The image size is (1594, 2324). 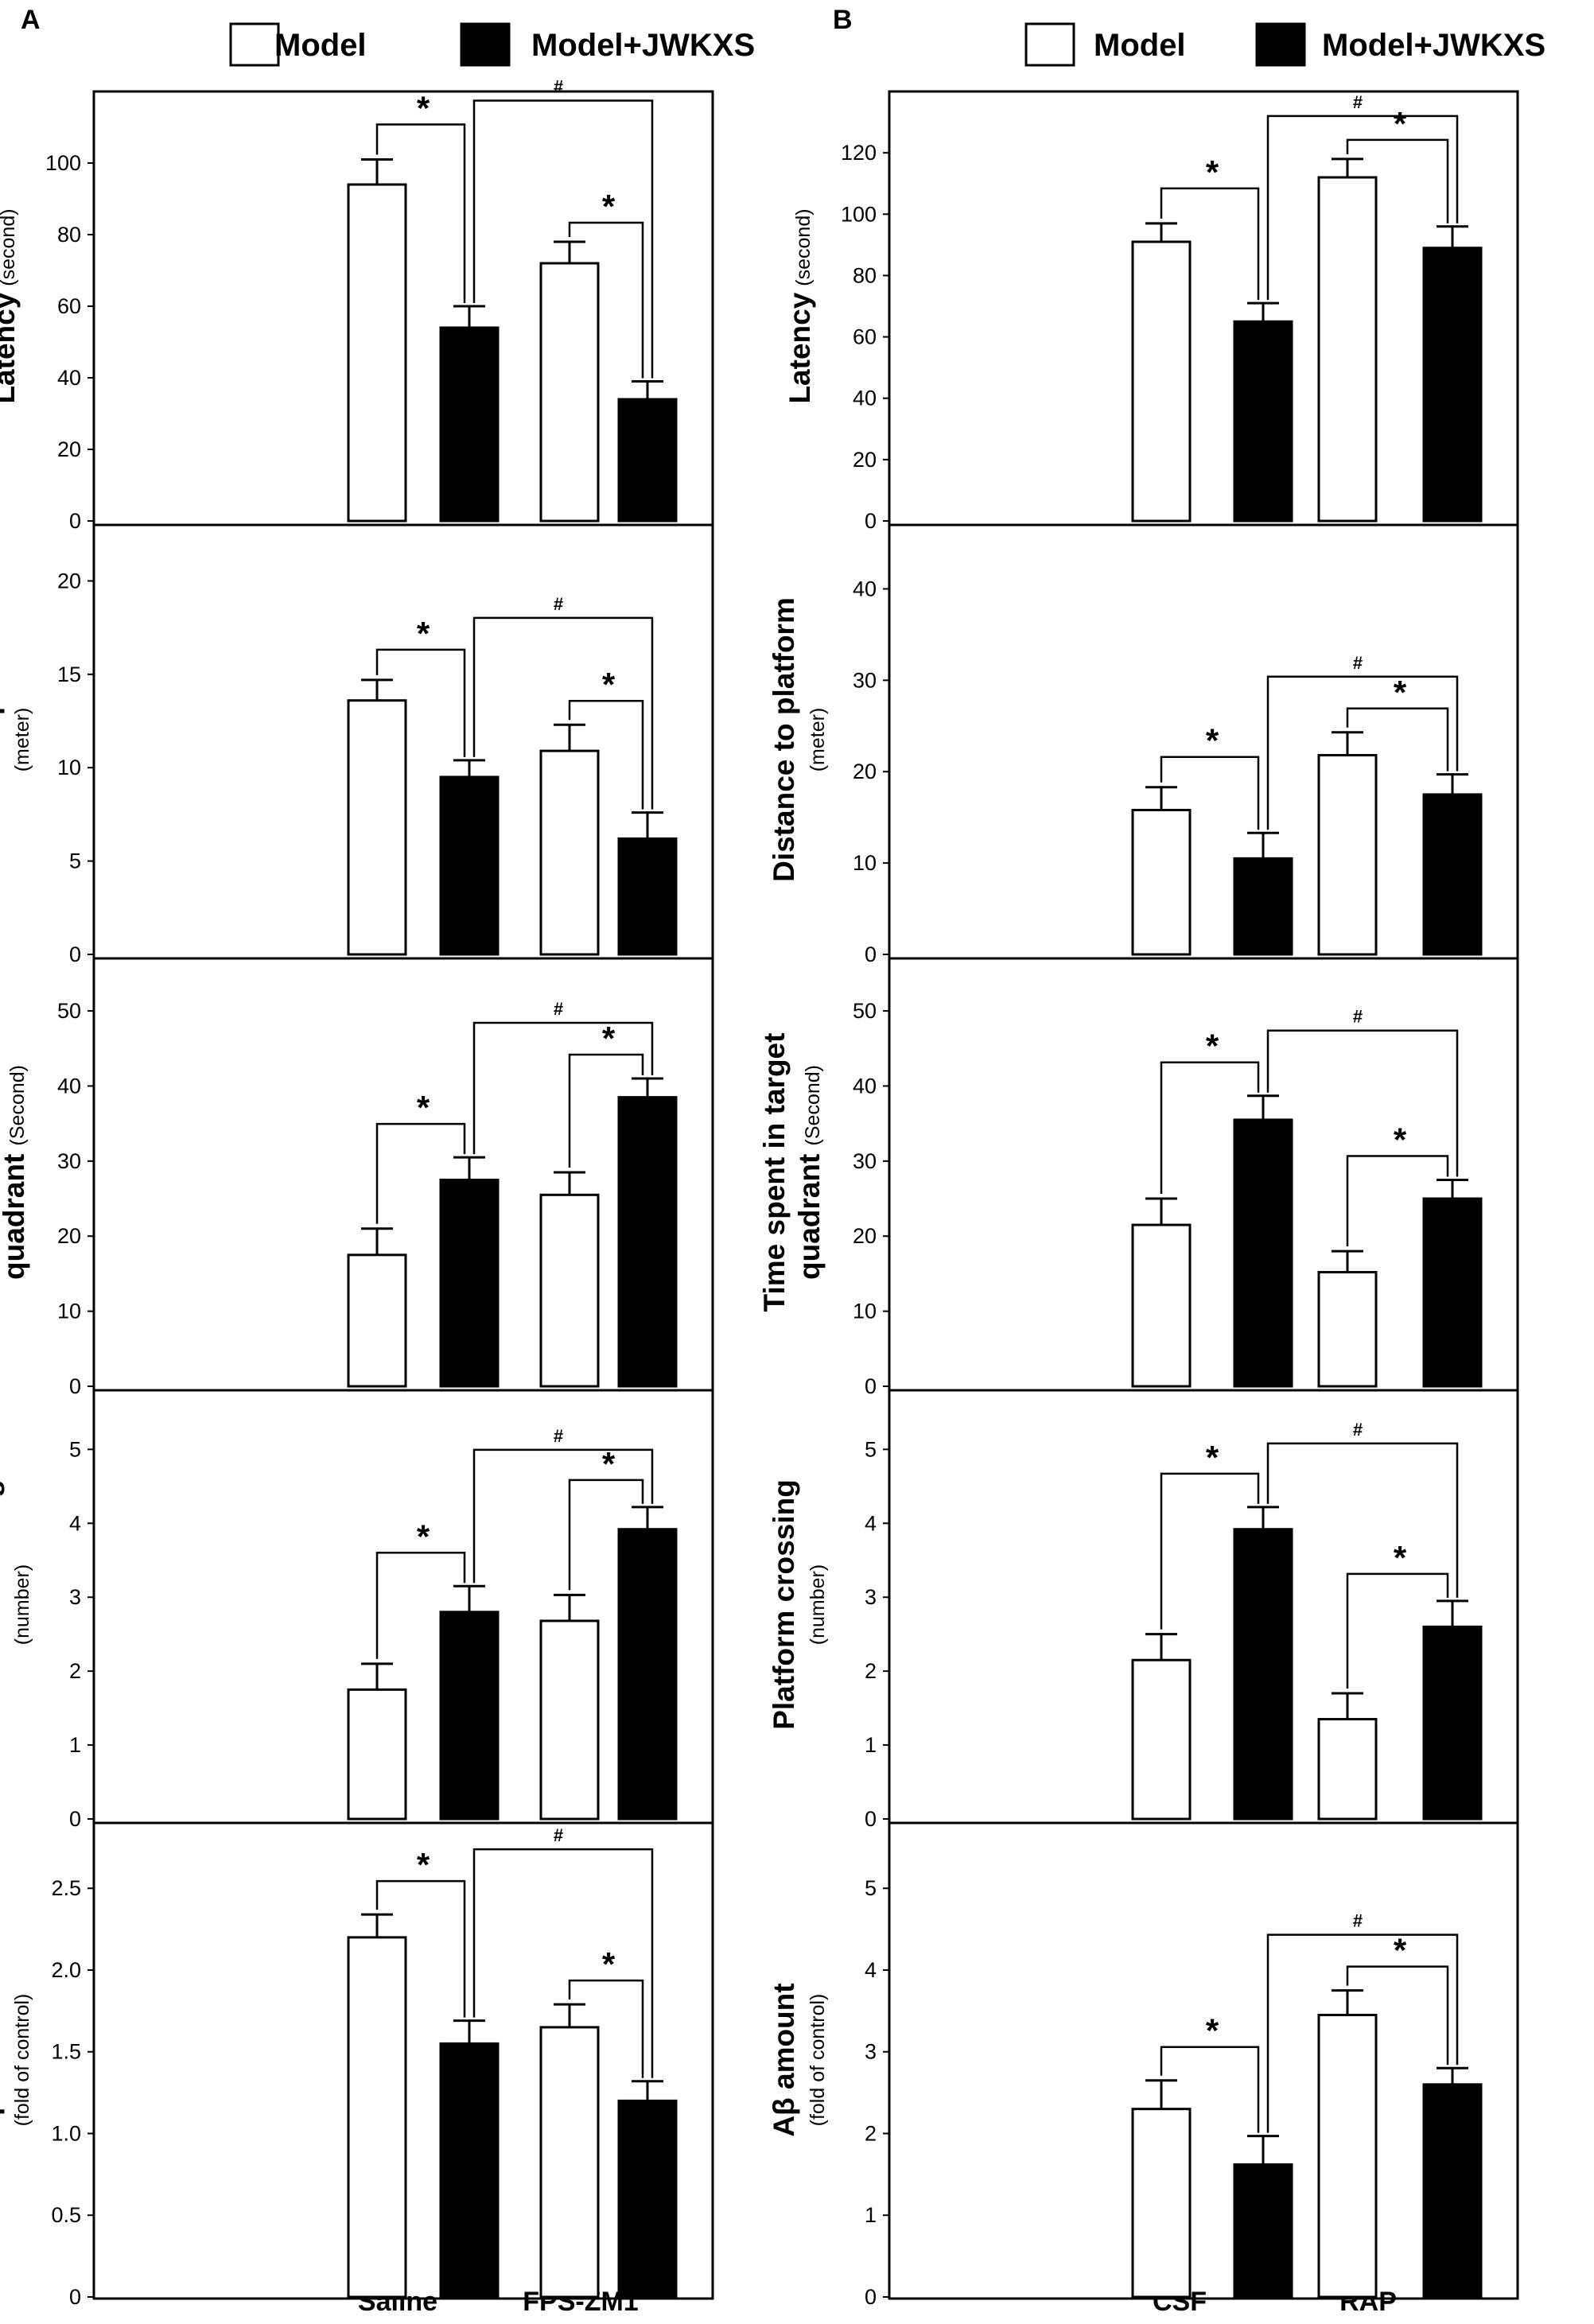 What do you see at coordinates (15, 1212) in the screenshot?
I see `y-axis-label-line2: quadrant` at bounding box center [15, 1212].